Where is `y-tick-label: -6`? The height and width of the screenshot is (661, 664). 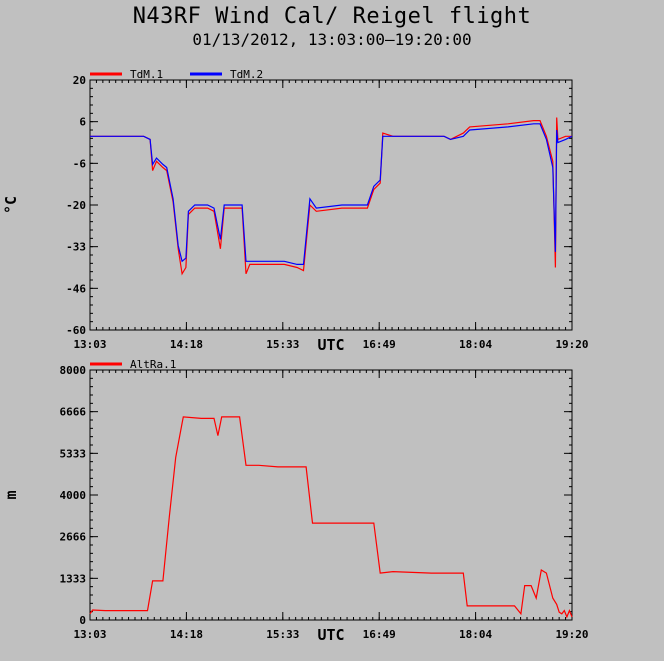 y-tick-label: -6 is located at coordinates (80, 163).